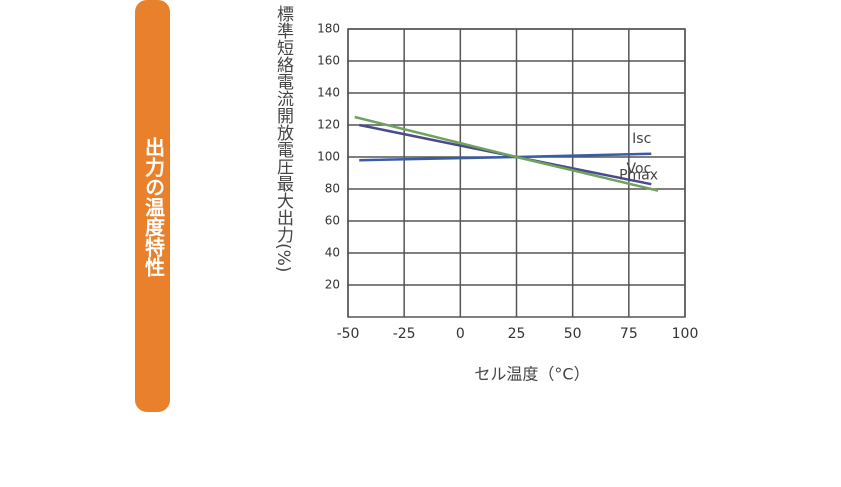 The image size is (841, 487). I want to click on x-tick-label: 0, so click(460, 334).